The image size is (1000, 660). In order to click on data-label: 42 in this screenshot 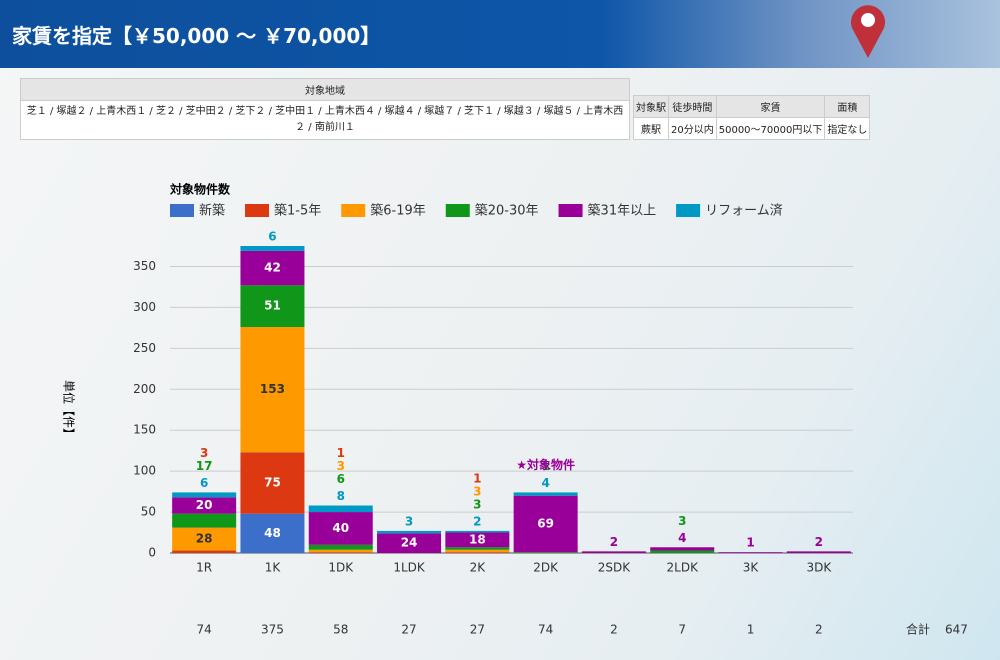, I will do `click(272, 268)`.